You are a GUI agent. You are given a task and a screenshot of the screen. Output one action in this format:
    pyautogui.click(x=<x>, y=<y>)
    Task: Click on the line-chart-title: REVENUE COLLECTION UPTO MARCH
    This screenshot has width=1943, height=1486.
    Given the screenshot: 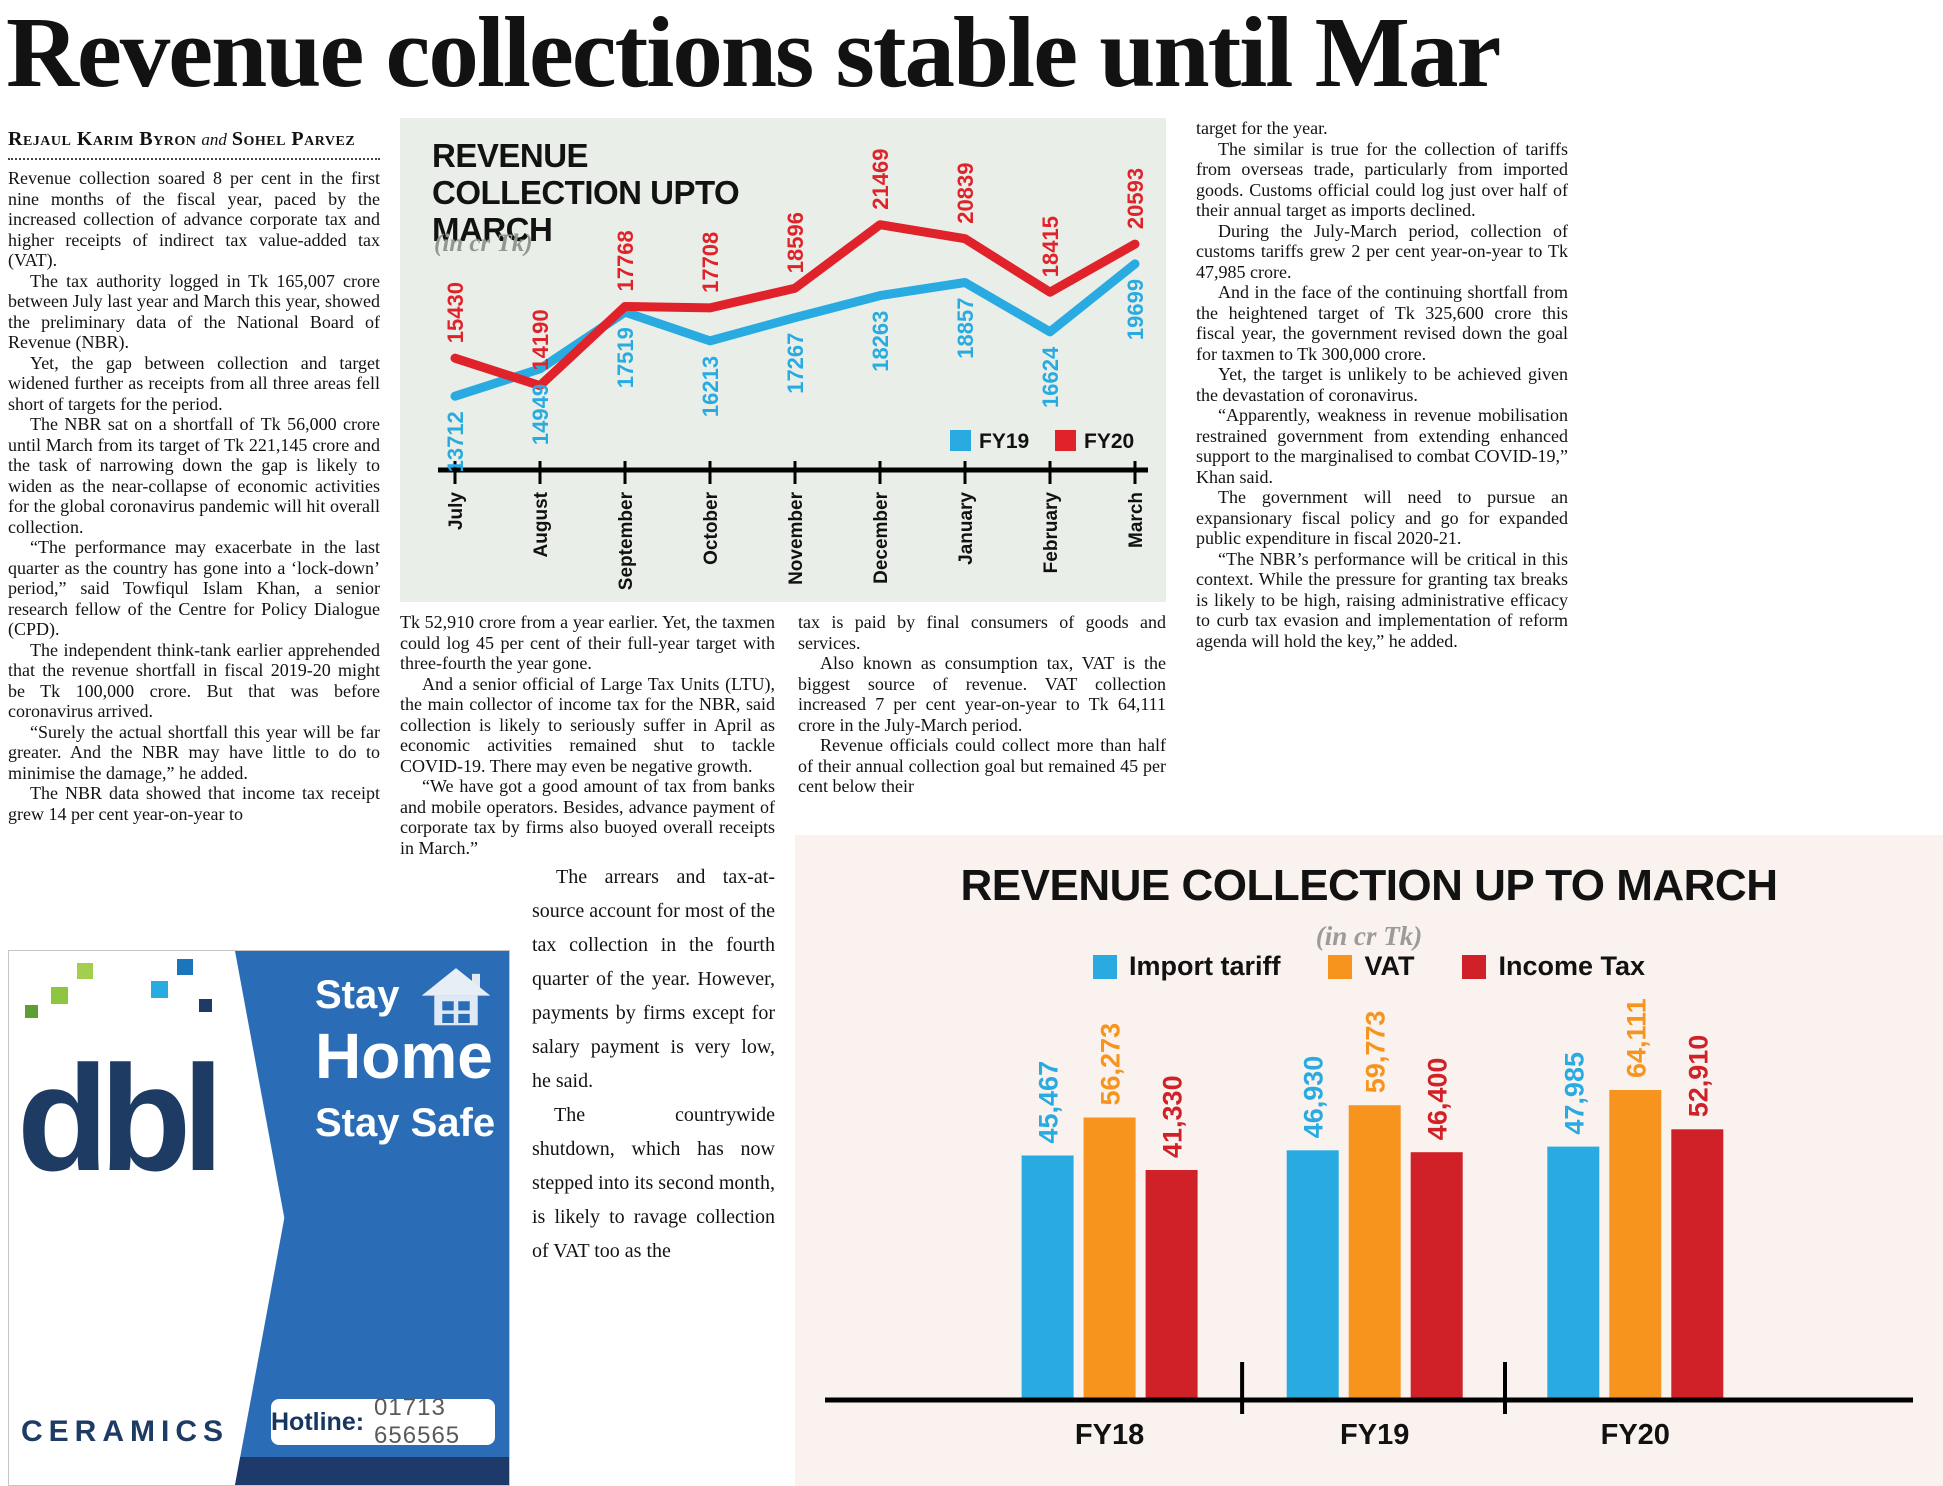 What is the action you would take?
    pyautogui.click(x=586, y=192)
    